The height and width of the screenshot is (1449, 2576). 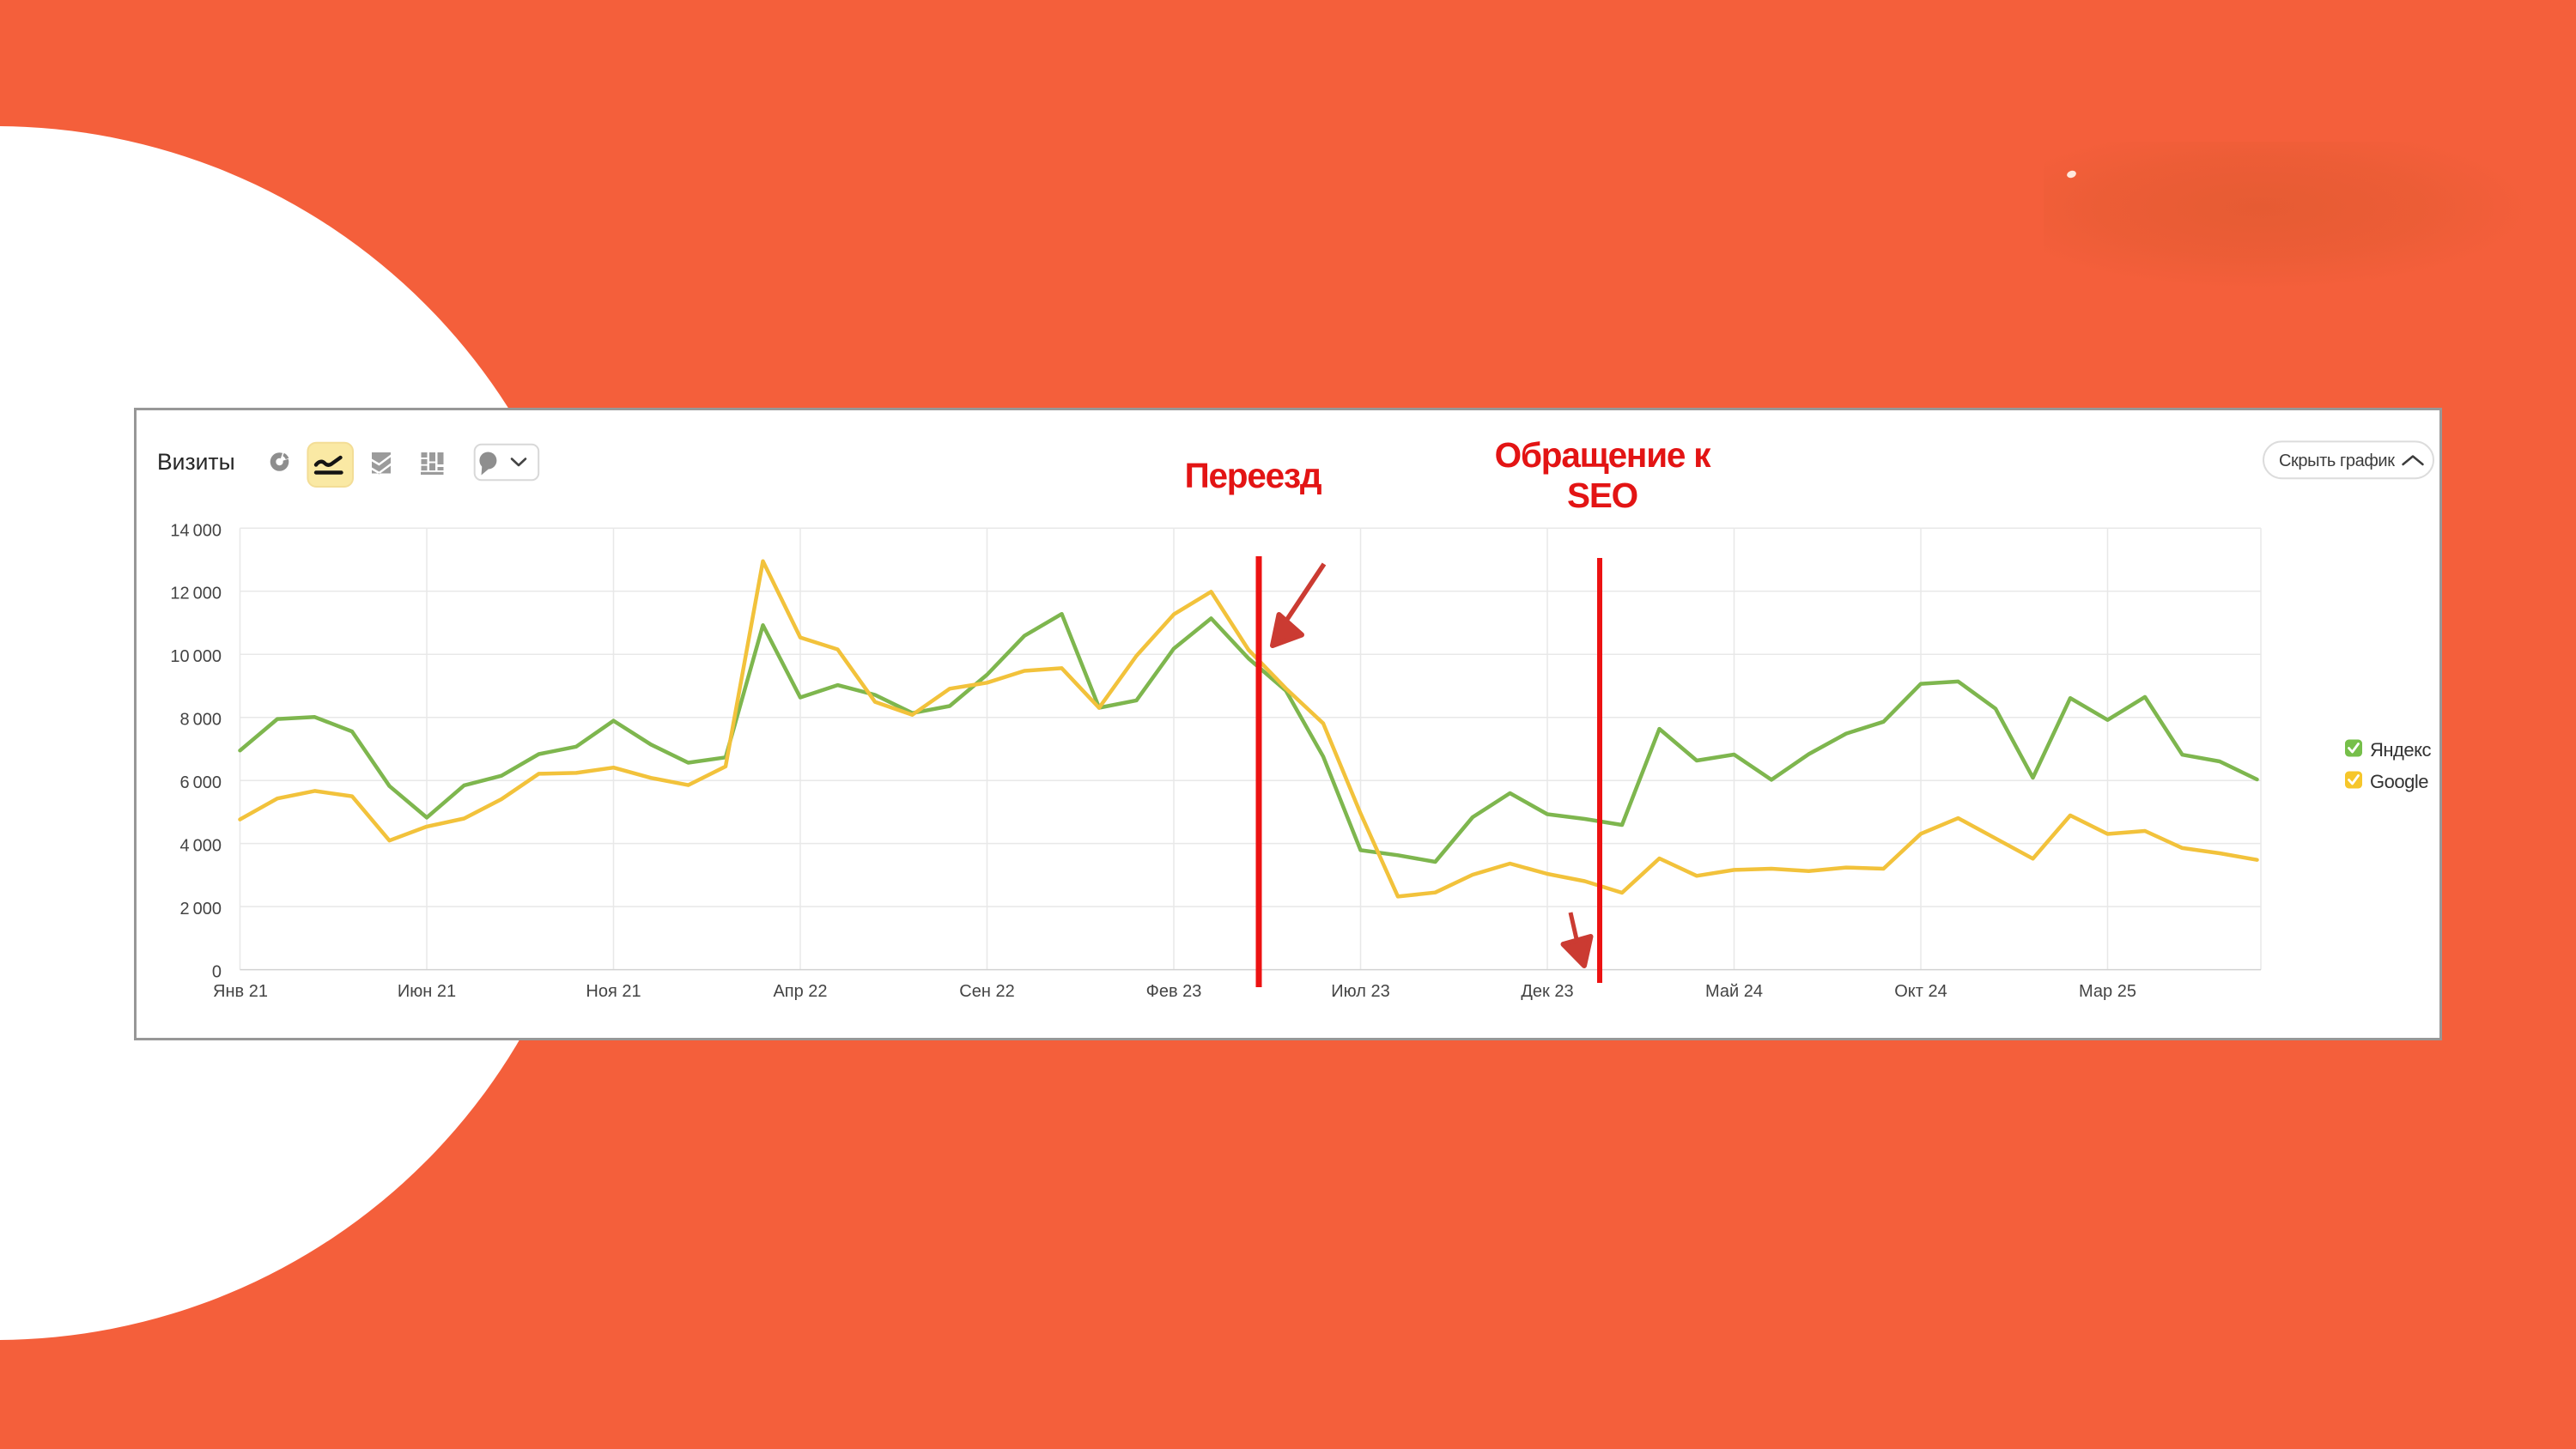 What do you see at coordinates (800, 991) in the screenshot?
I see `svg-text: Апр 22` at bounding box center [800, 991].